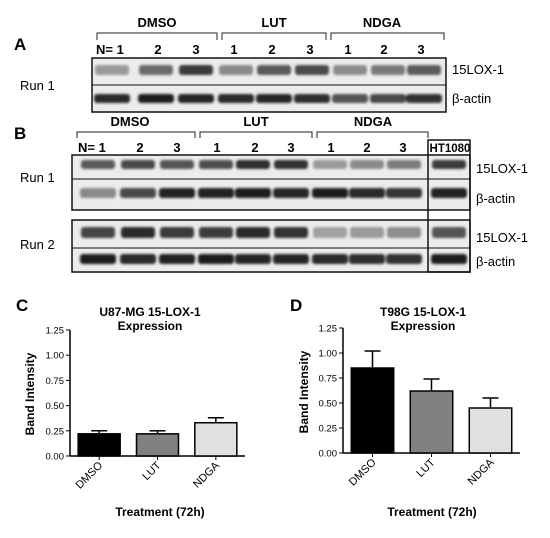 This screenshot has height=538, width=550. I want to click on group-label-ndga-a: NDGA, so click(382, 22).